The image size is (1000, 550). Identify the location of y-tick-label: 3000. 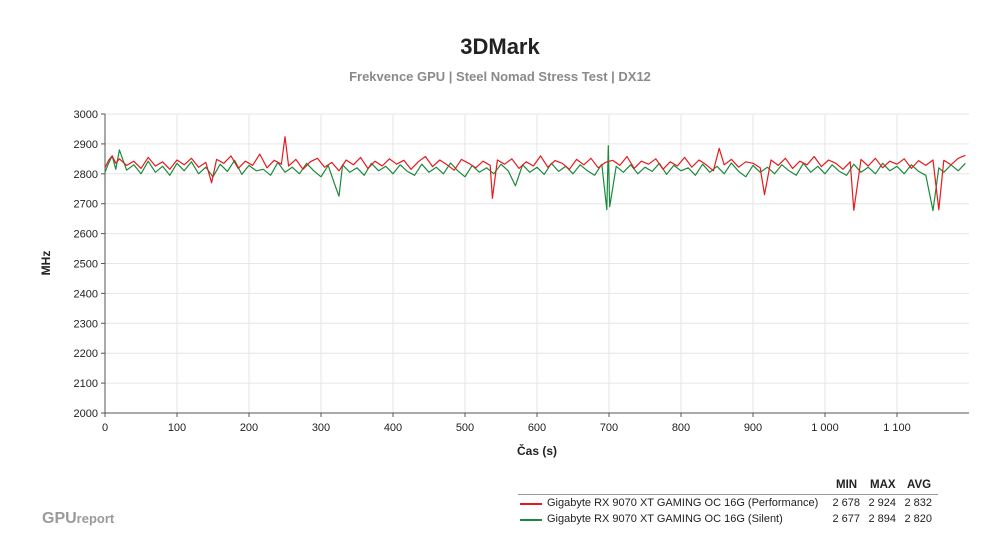
(86, 115).